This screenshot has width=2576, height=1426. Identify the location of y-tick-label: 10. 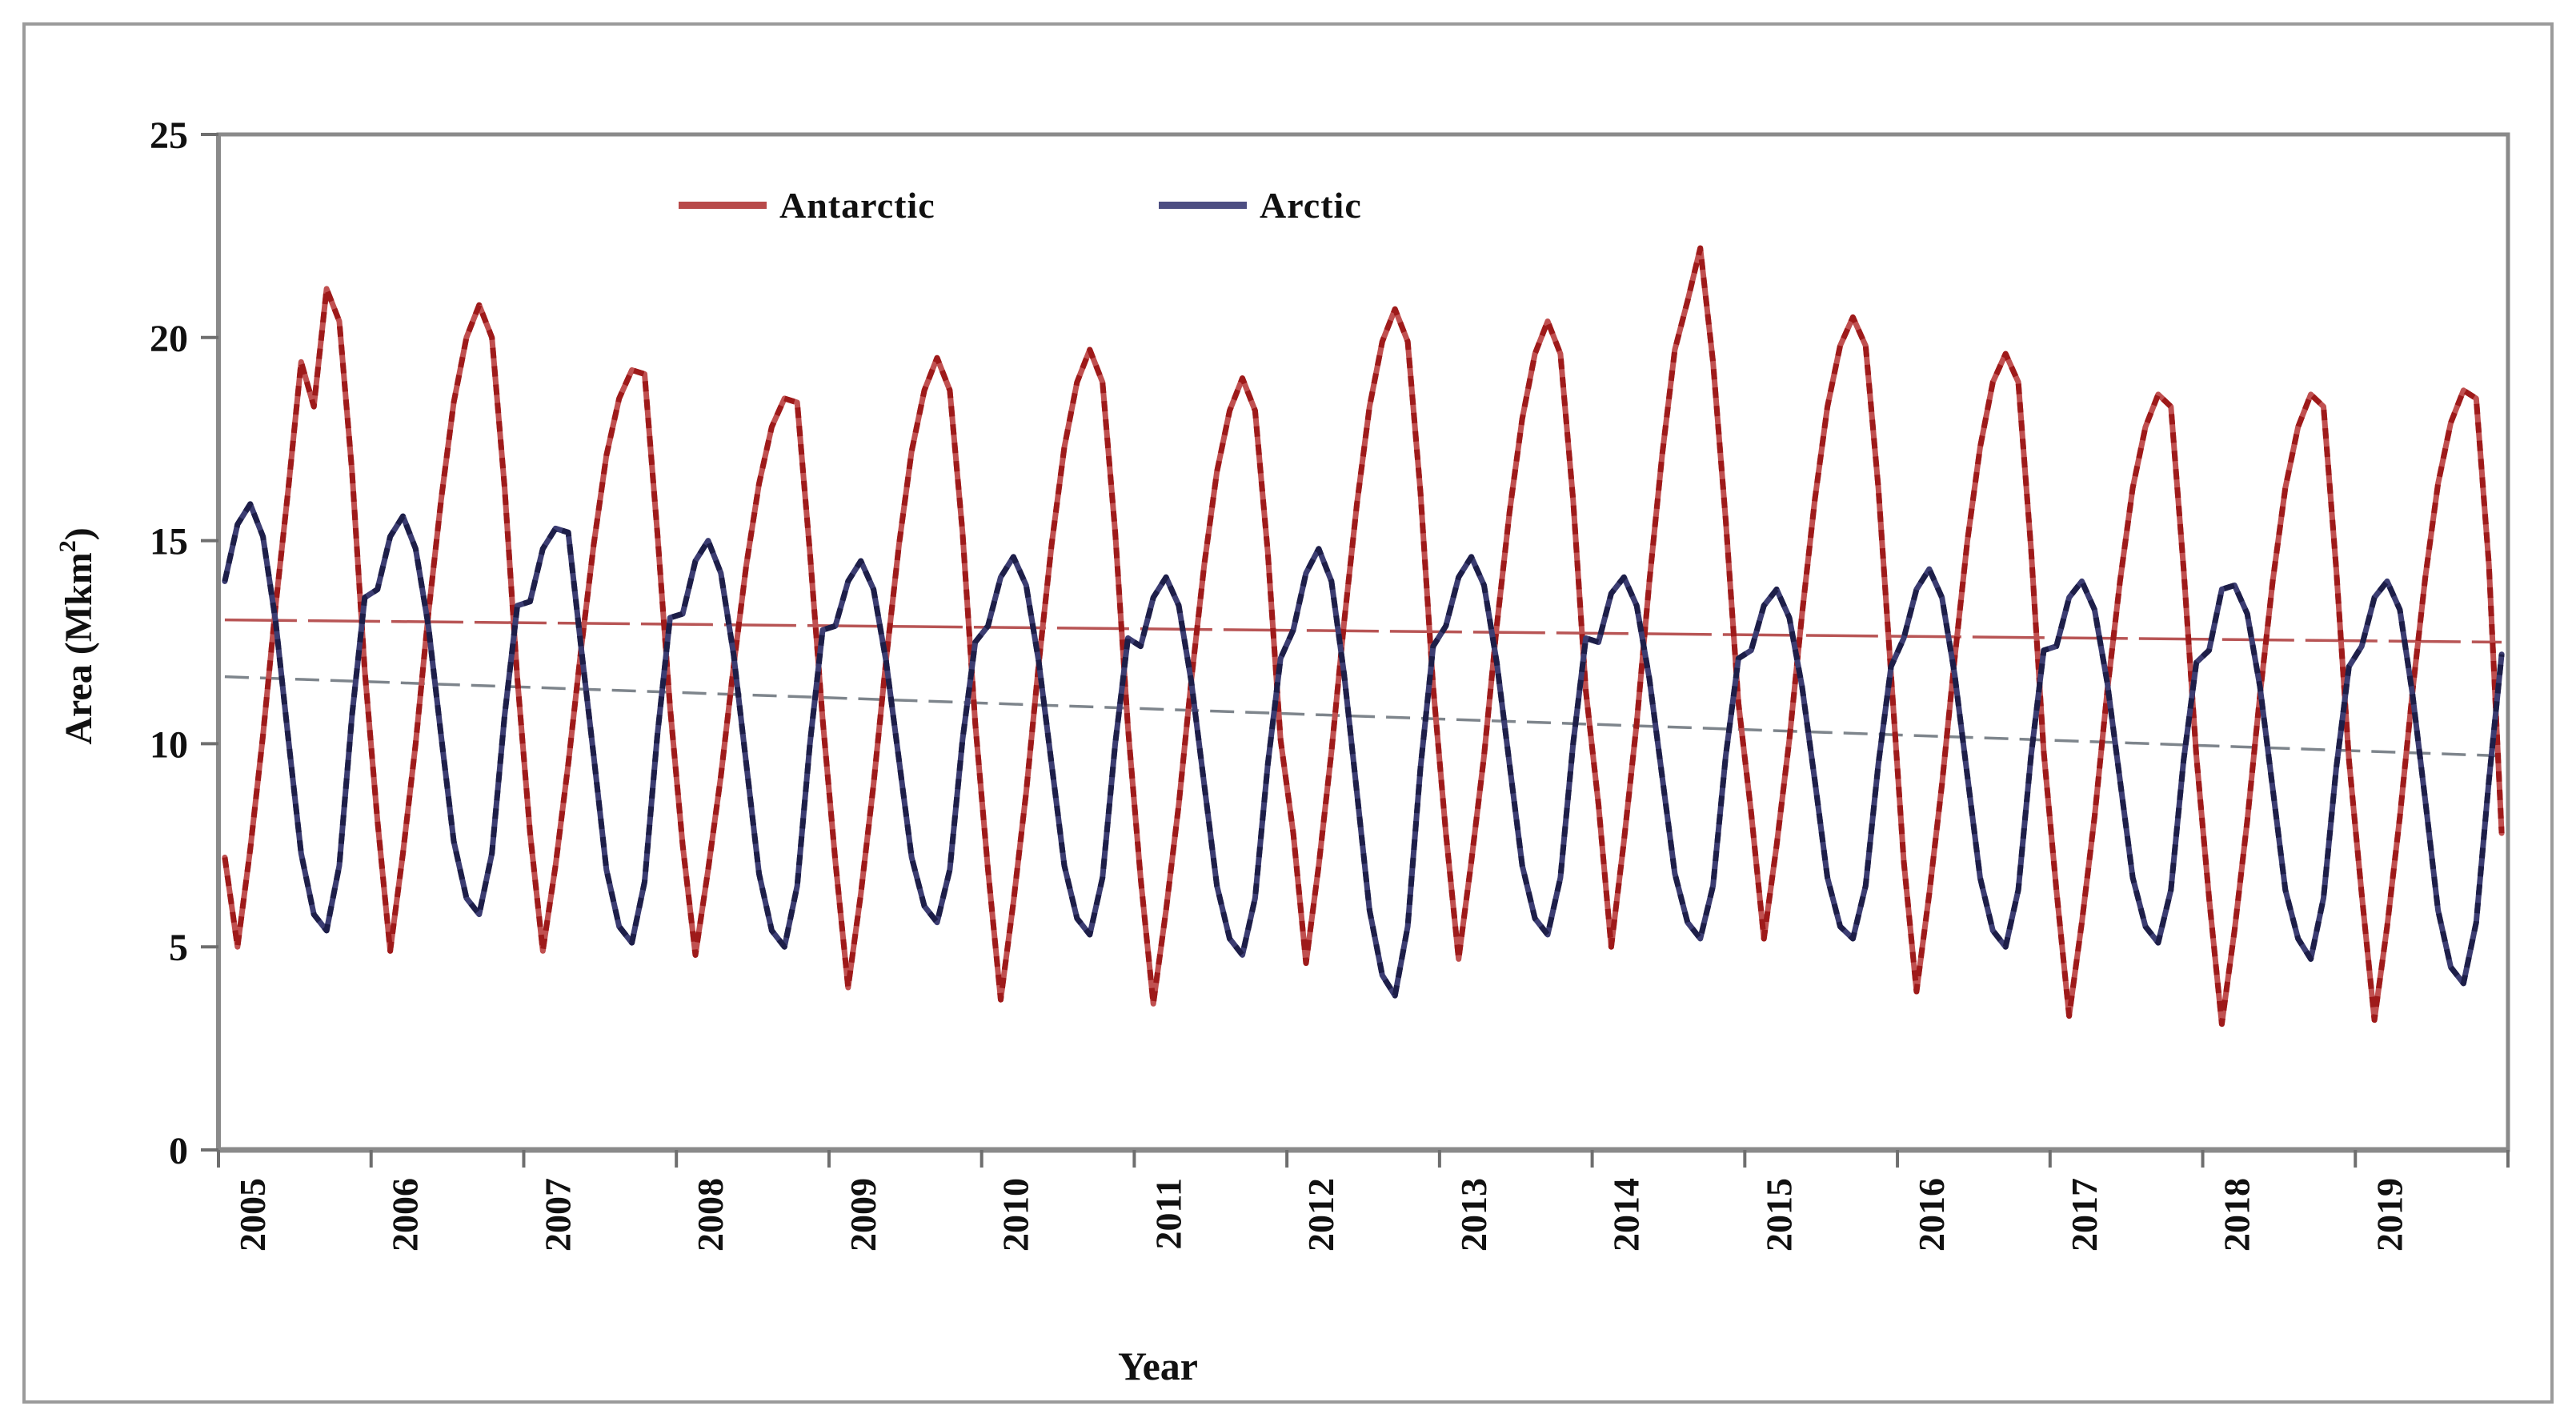
(169, 745).